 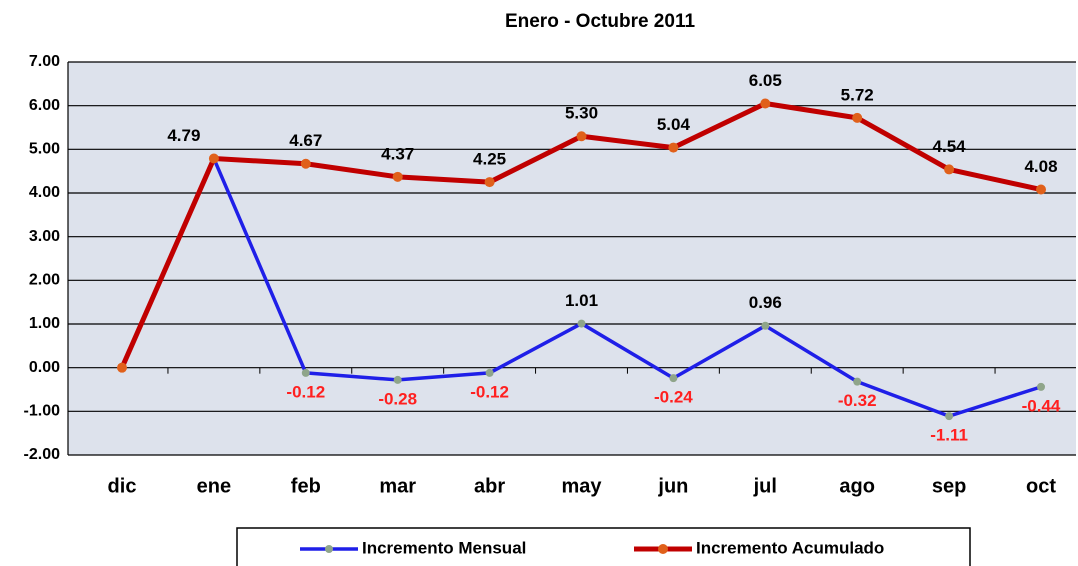 What do you see at coordinates (1040, 166) in the screenshot?
I see `data-label: 4.08` at bounding box center [1040, 166].